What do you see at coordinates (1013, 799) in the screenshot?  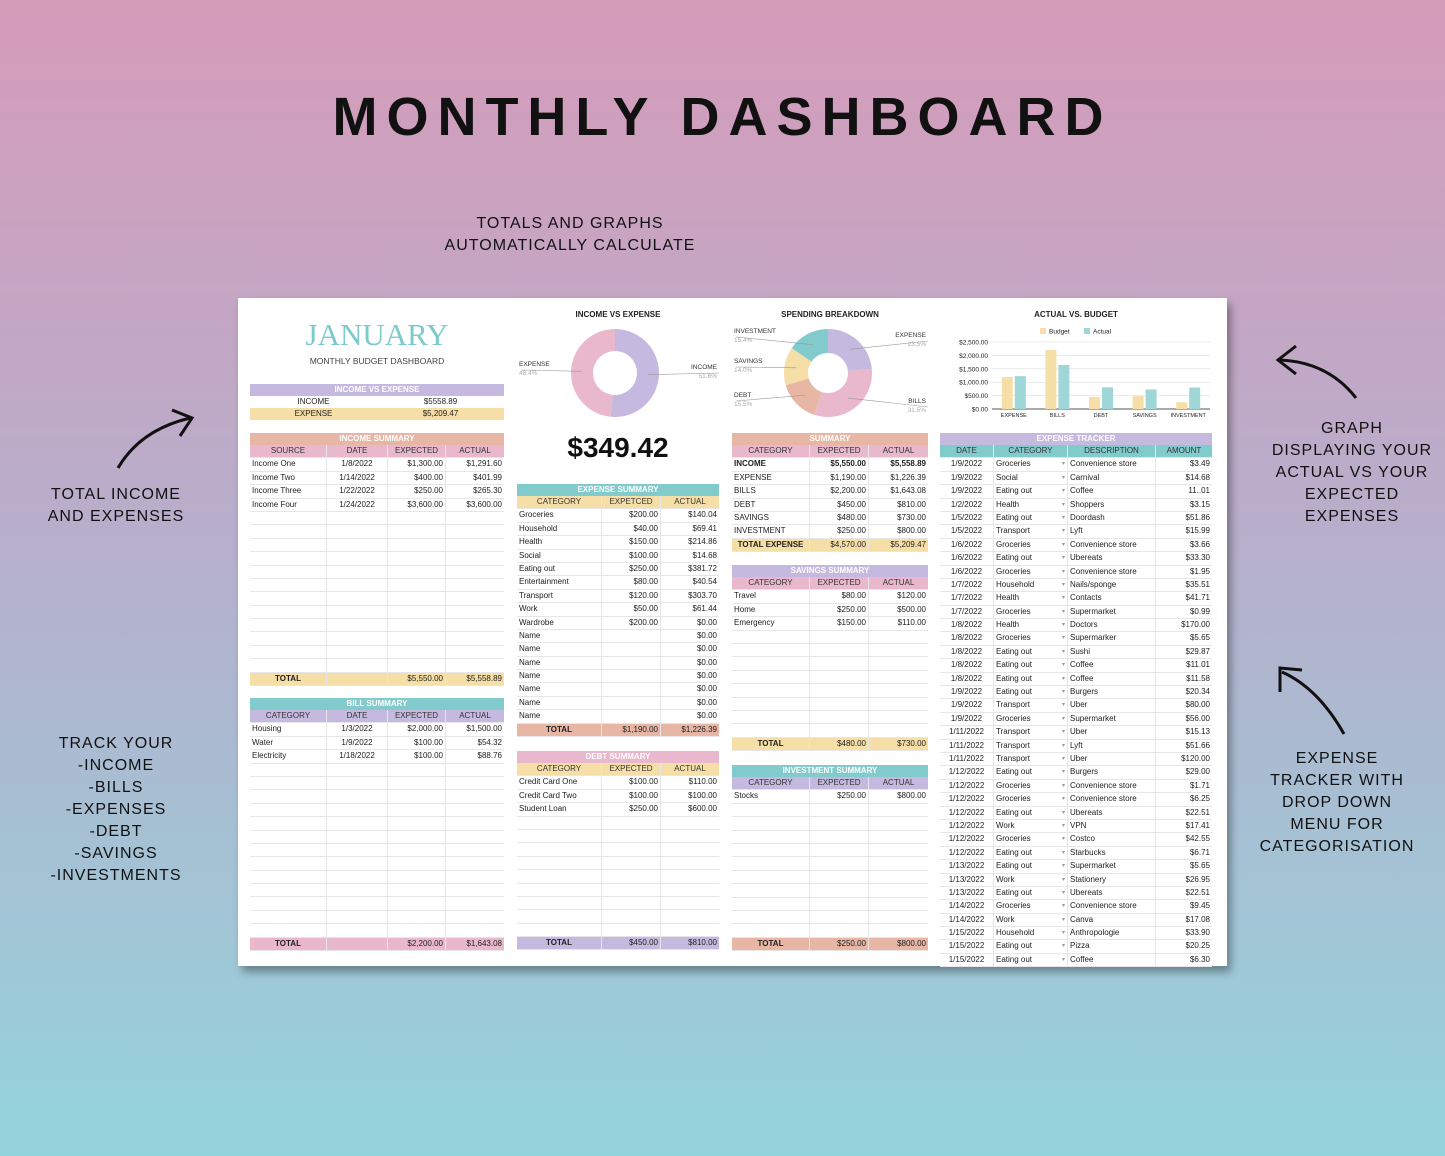 I see `cell-text: Groceries` at bounding box center [1013, 799].